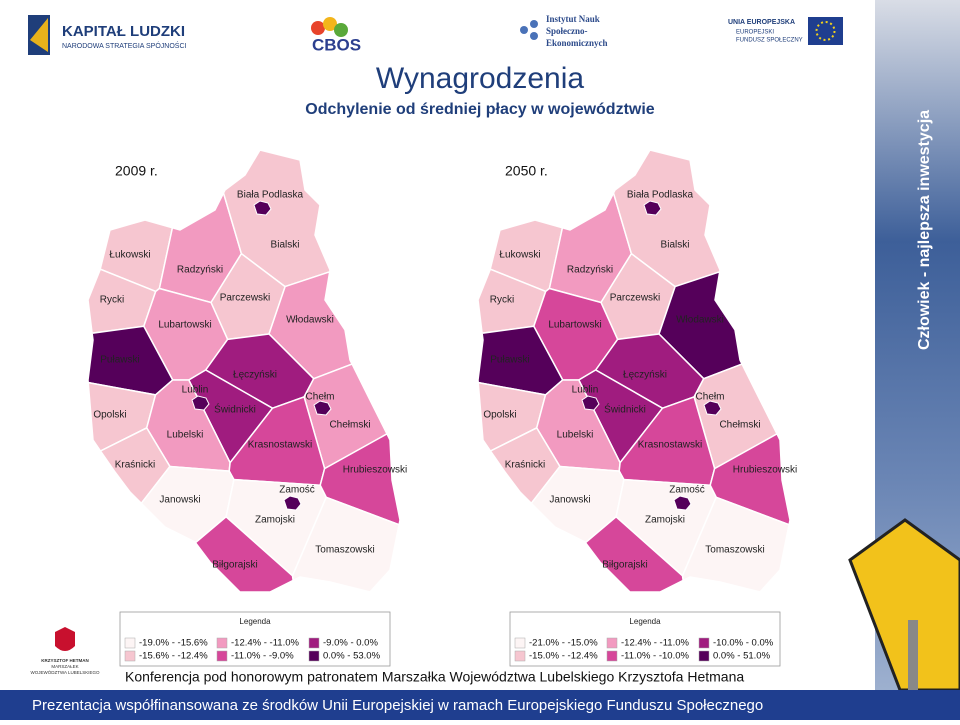 This screenshot has width=960, height=725. Describe the element at coordinates (173, 656) in the screenshot. I see `legend-label: -15.6% - -12.4%` at that location.